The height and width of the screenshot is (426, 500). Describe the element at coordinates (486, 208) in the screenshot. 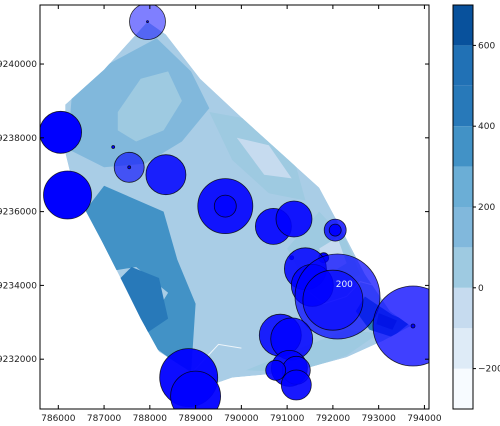

I see `colorbar-tick-label: 200` at that location.